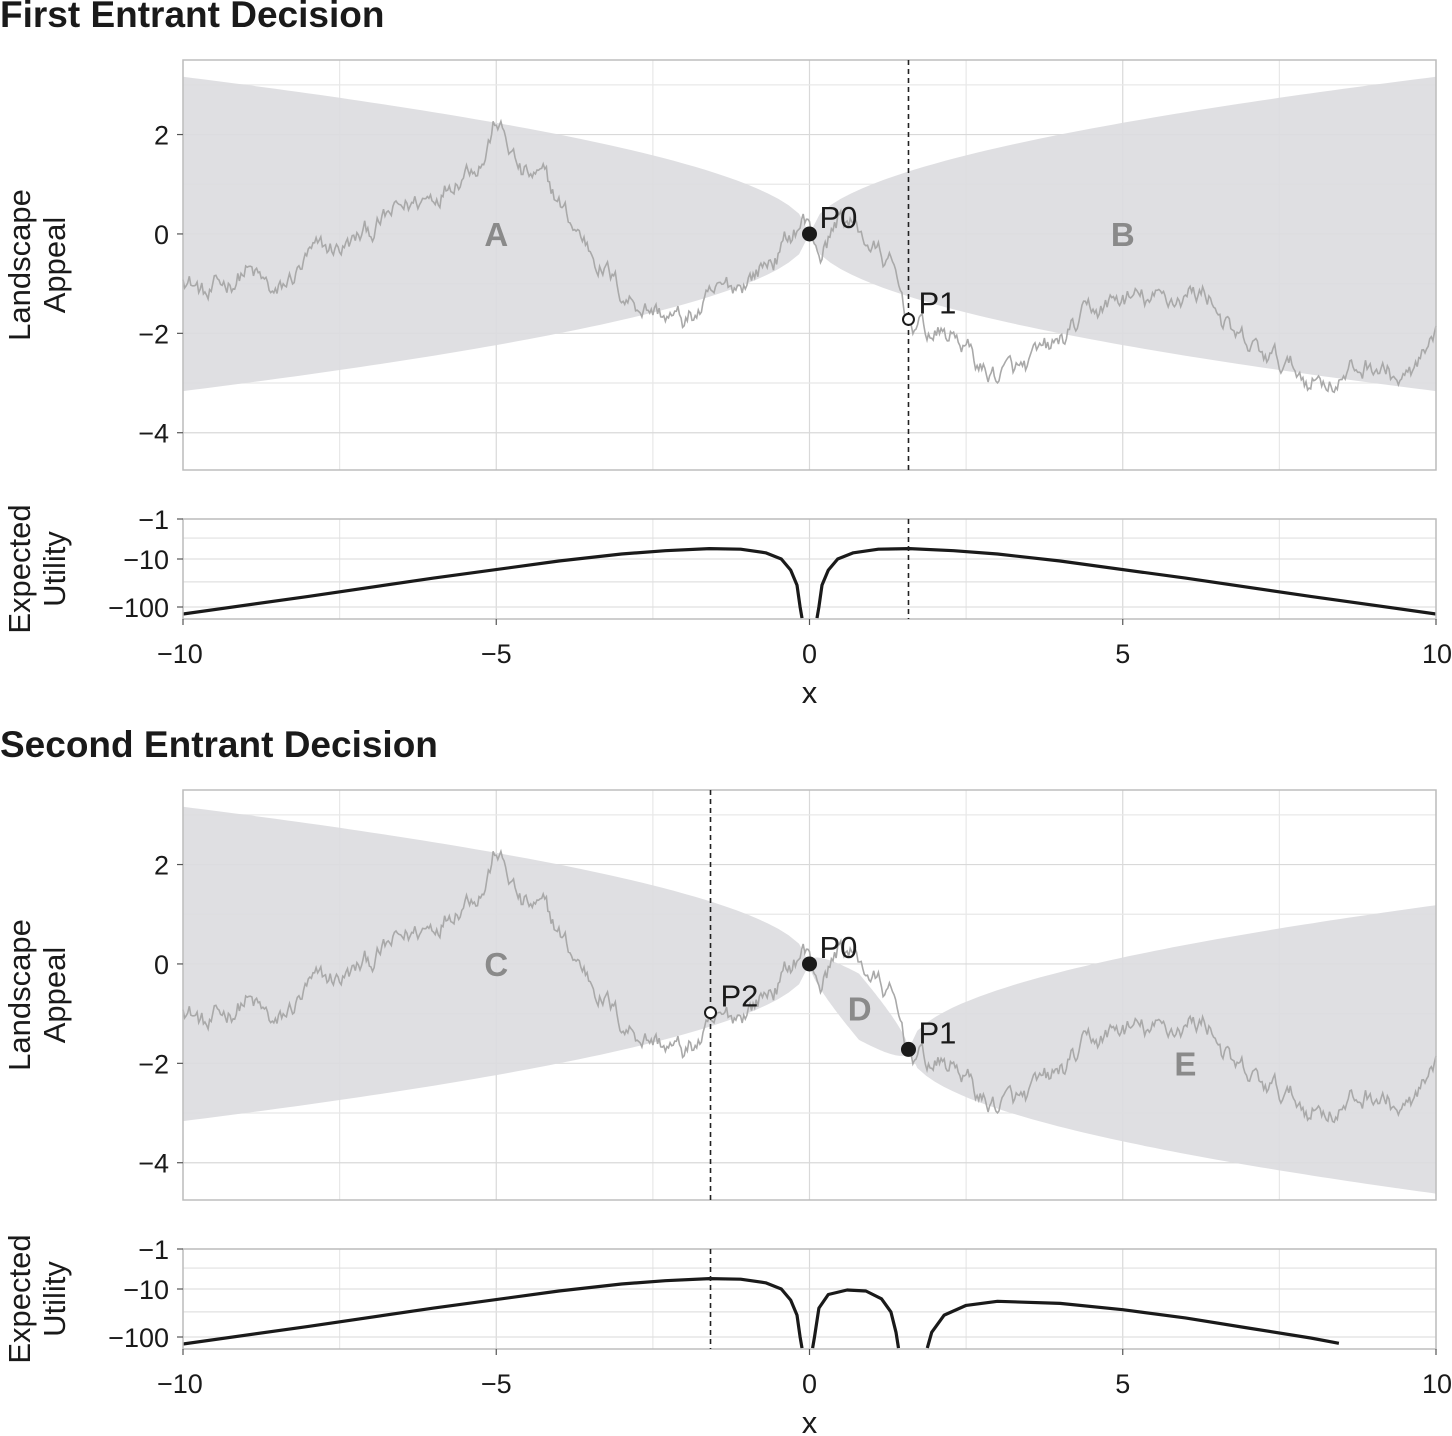  I want to click on region-label-b: B, so click(1123, 234).